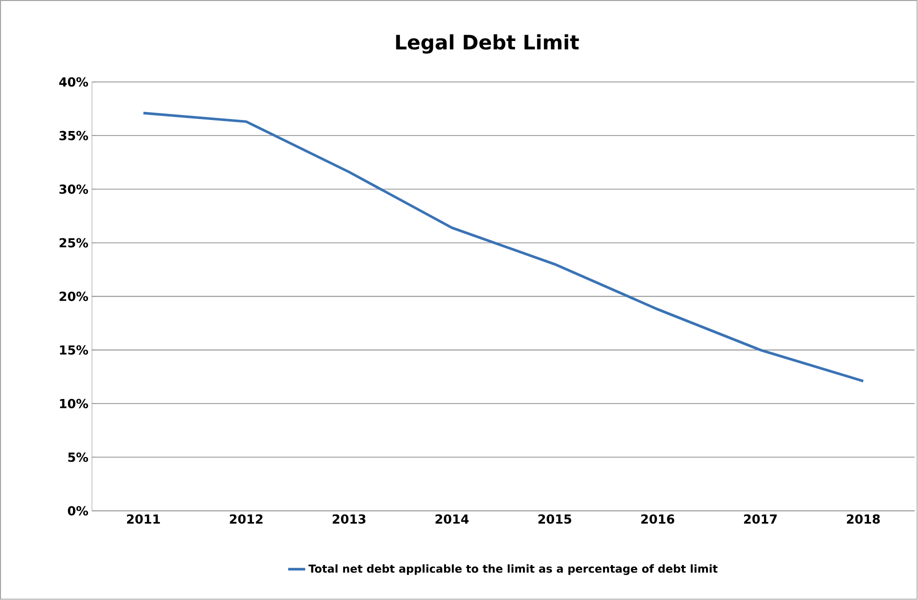 The width and height of the screenshot is (918, 600). I want to click on y-tick-label: 25%, so click(74, 243).